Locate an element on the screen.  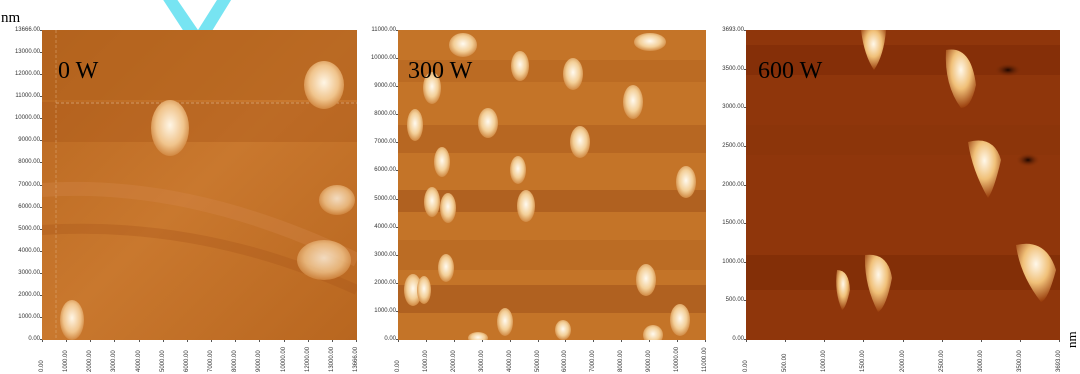
x-tick-label-0w: 10000.00 is located at coordinates (283, 359).